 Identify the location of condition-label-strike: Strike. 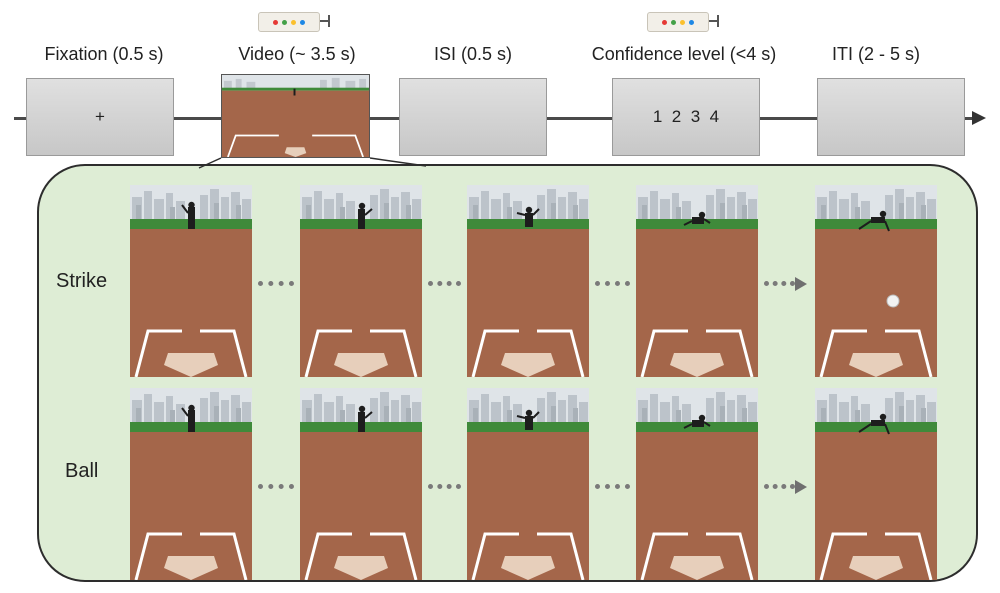
(82, 281).